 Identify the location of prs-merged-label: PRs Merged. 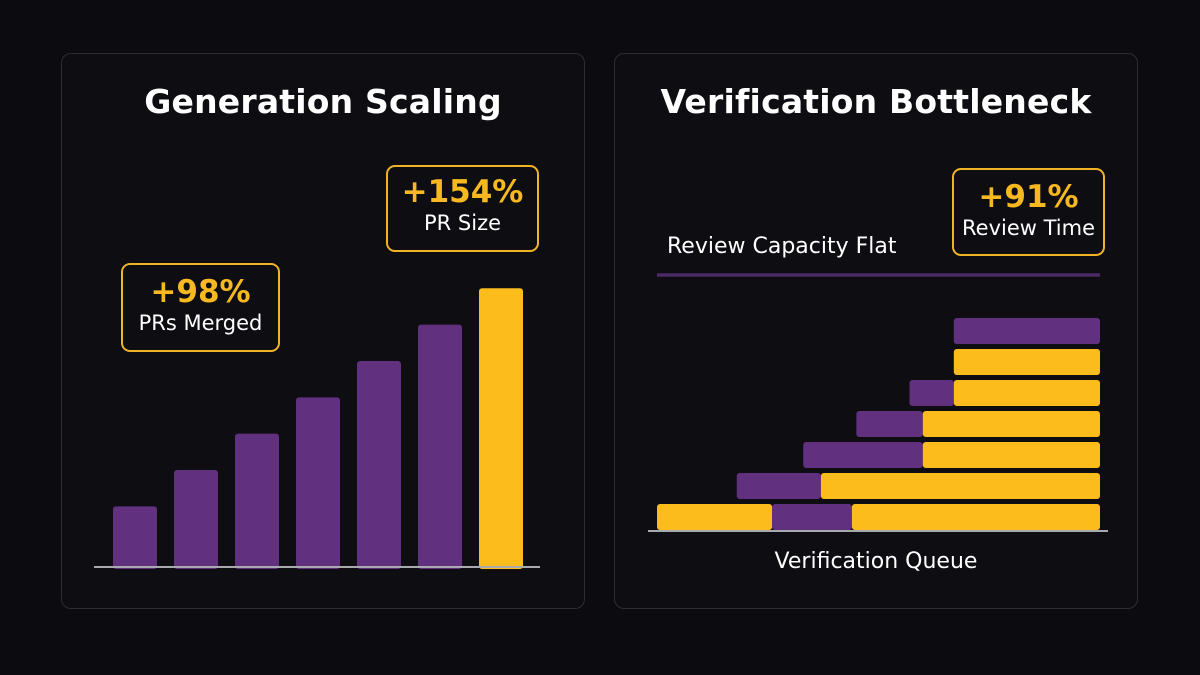
(200, 322).